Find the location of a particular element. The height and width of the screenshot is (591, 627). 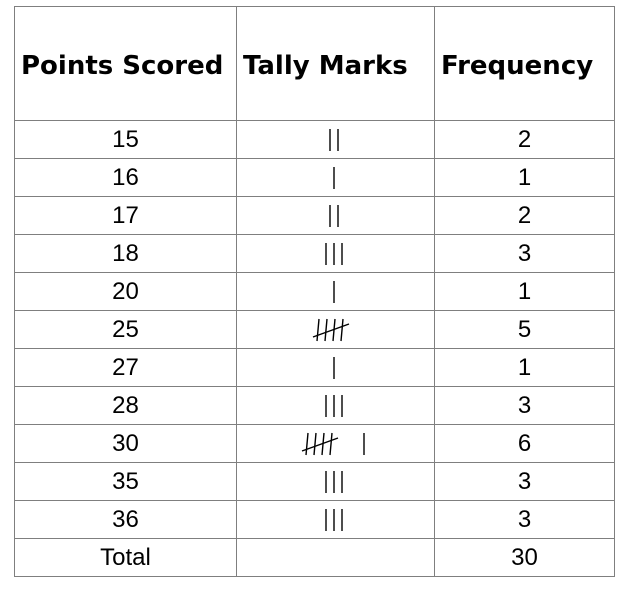

points-cell: 30 is located at coordinates (125, 443).